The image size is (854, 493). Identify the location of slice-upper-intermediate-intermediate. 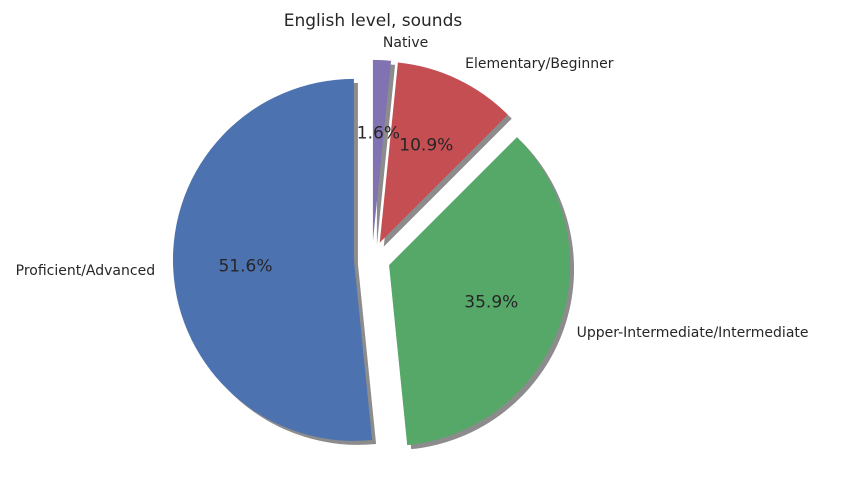
(480, 291).